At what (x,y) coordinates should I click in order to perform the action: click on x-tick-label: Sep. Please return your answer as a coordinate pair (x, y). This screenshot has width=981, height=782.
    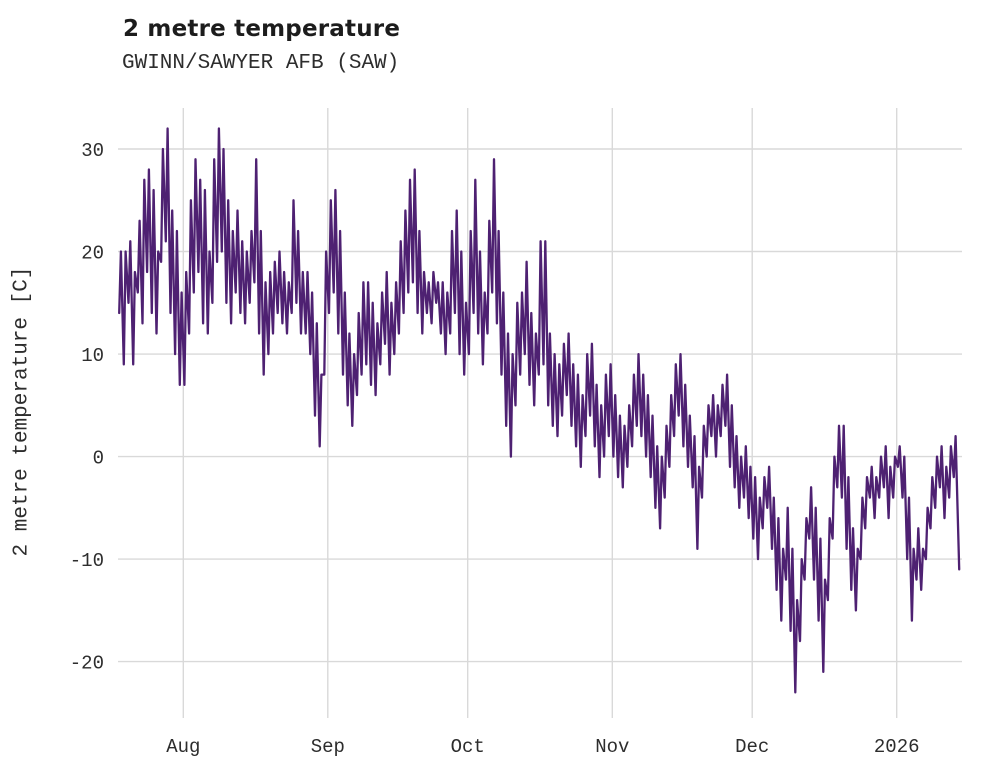
    Looking at the image, I should click on (328, 747).